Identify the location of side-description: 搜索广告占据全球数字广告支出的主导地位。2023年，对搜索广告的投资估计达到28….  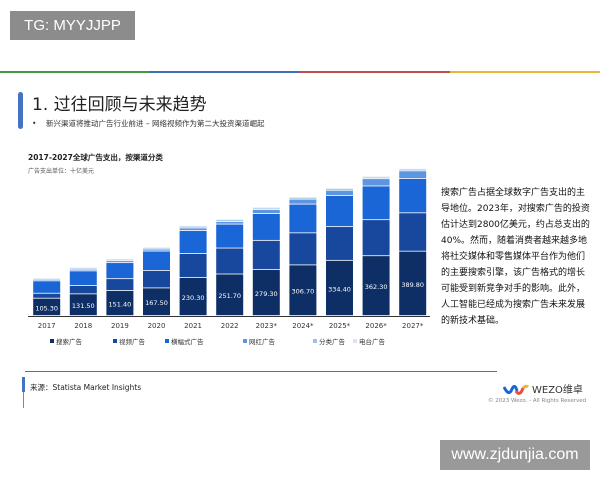
(515, 257).